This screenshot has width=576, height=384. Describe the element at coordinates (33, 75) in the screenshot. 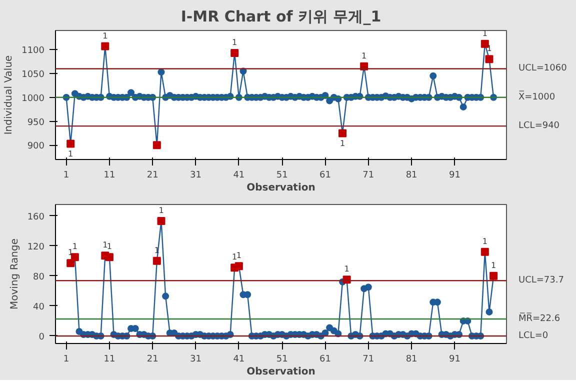

I see `y-tick-label: 1050` at that location.